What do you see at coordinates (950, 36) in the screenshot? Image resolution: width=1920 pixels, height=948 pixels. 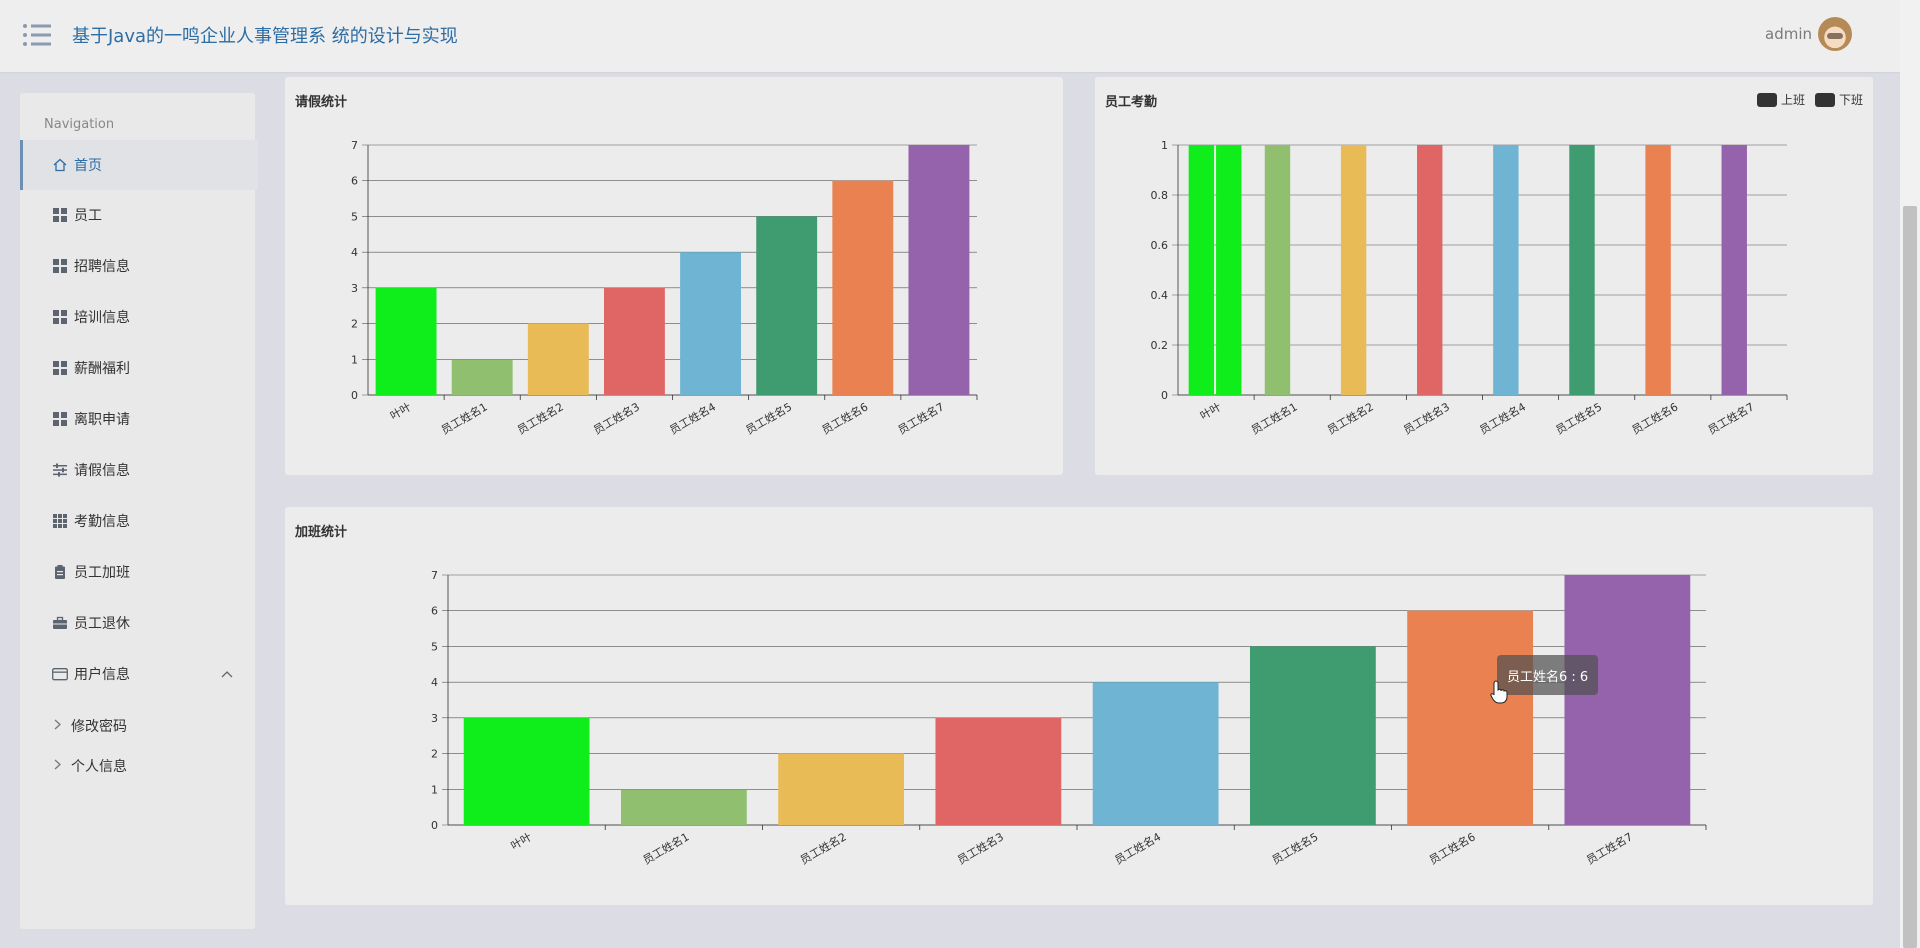 I see `top-bar: 基于Java的一鸣企业人事管理系 统的设计与实现 admin` at bounding box center [950, 36].